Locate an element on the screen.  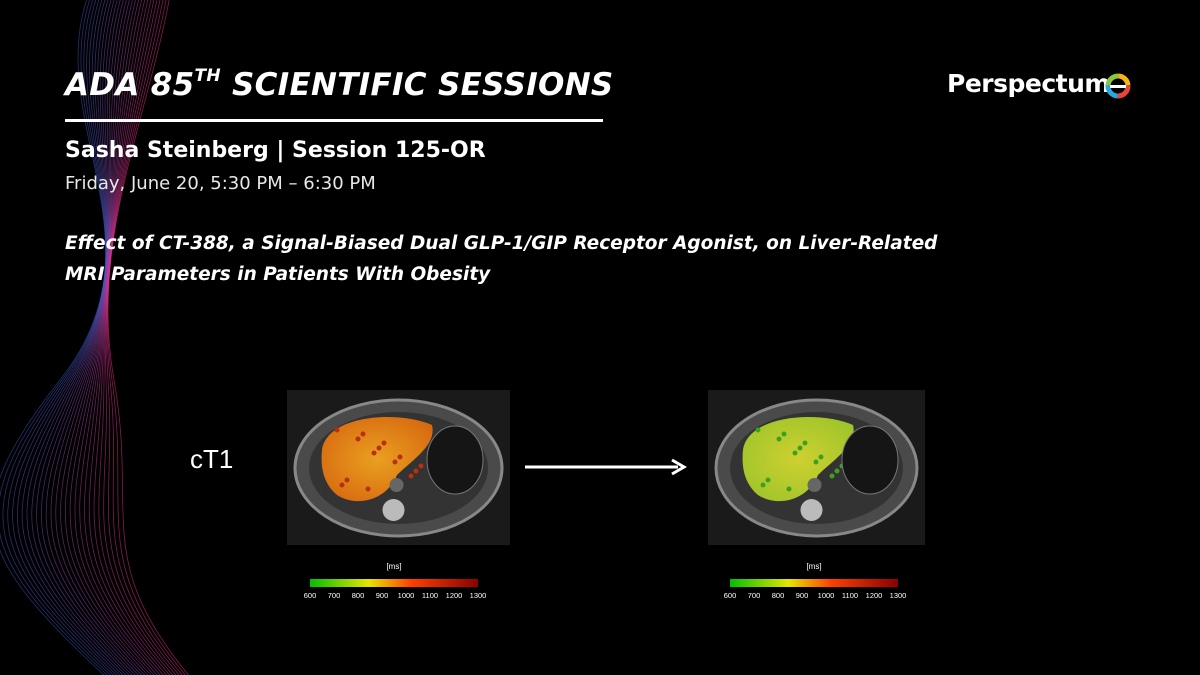
title-text: ADA 85 is located at coordinates (130, 85).